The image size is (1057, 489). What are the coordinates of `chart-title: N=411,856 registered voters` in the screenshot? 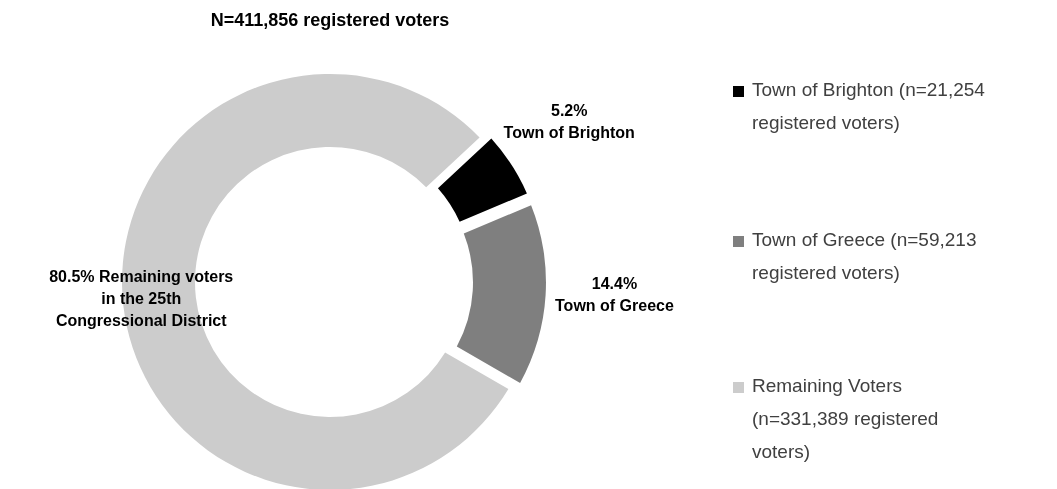 It's located at (330, 20).